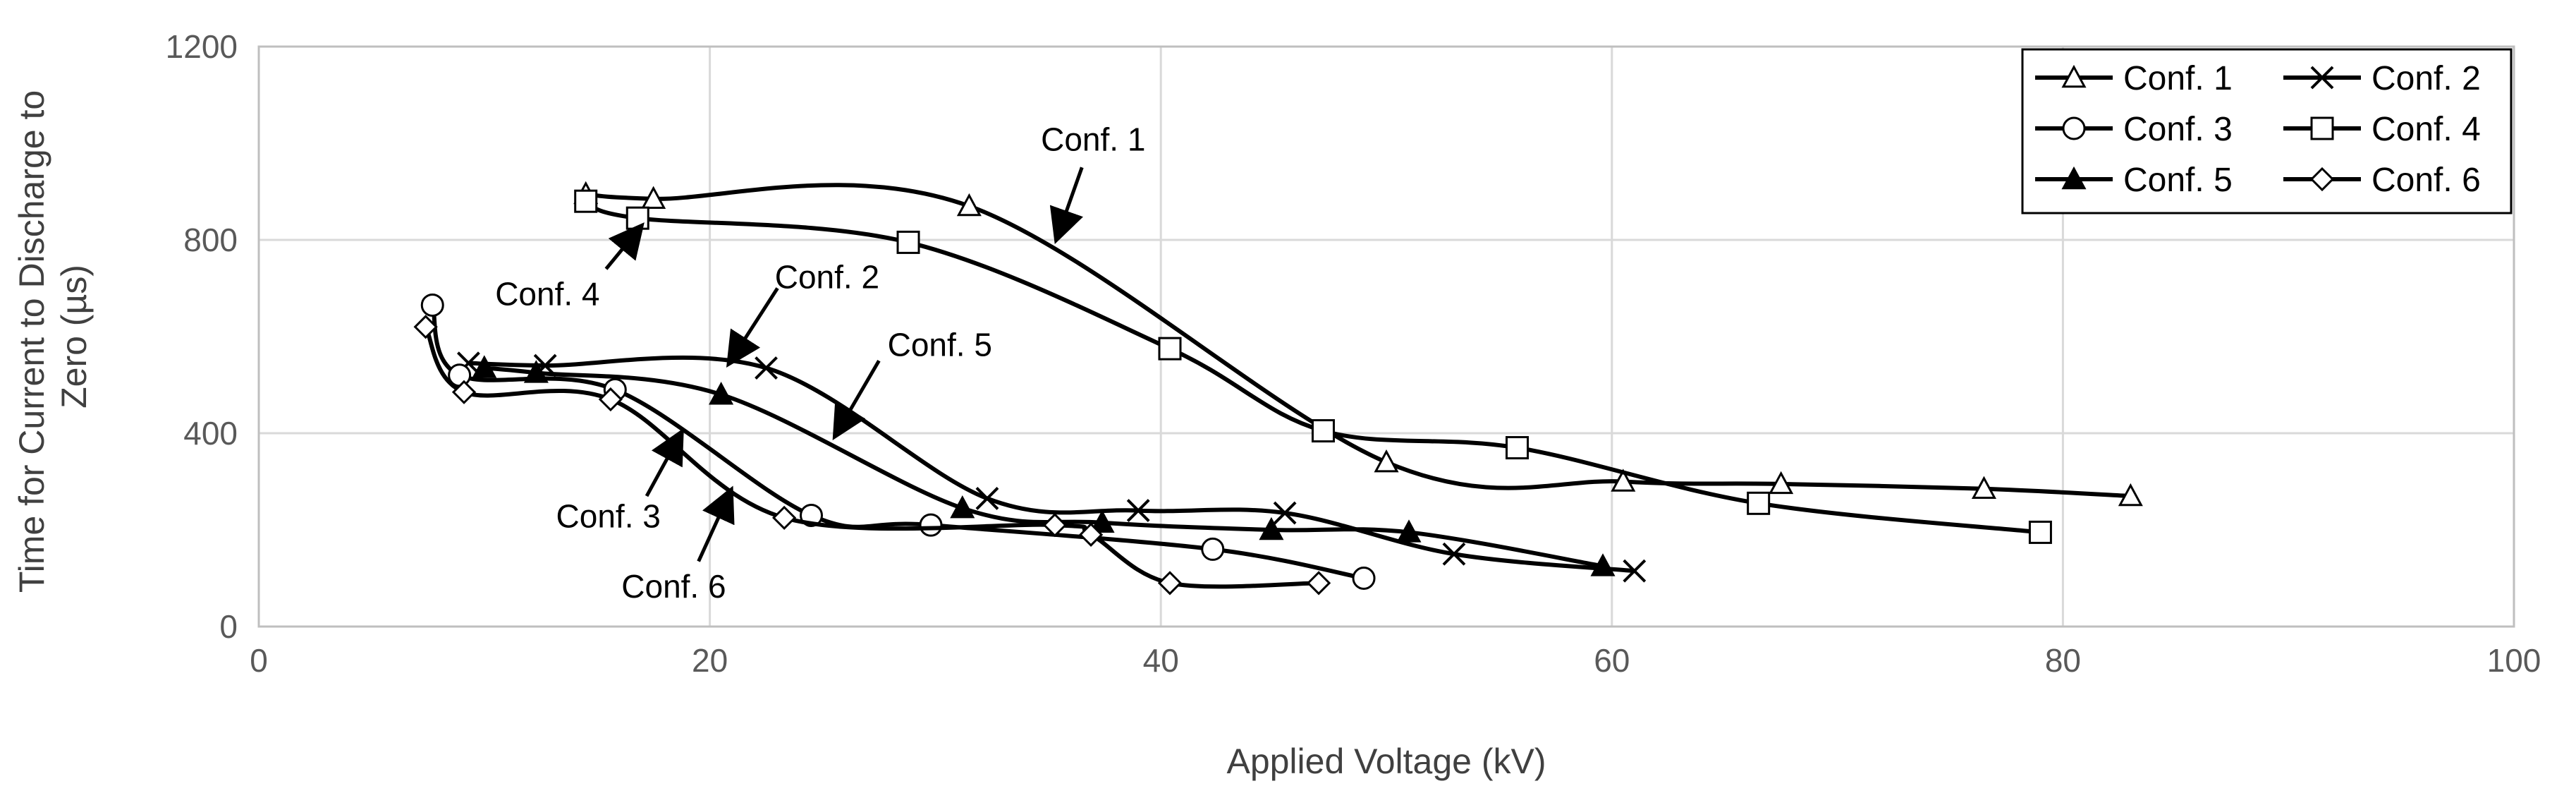 This screenshot has height=798, width=2576. I want to click on legend-label-conf-2: Conf. 2, so click(2426, 78).